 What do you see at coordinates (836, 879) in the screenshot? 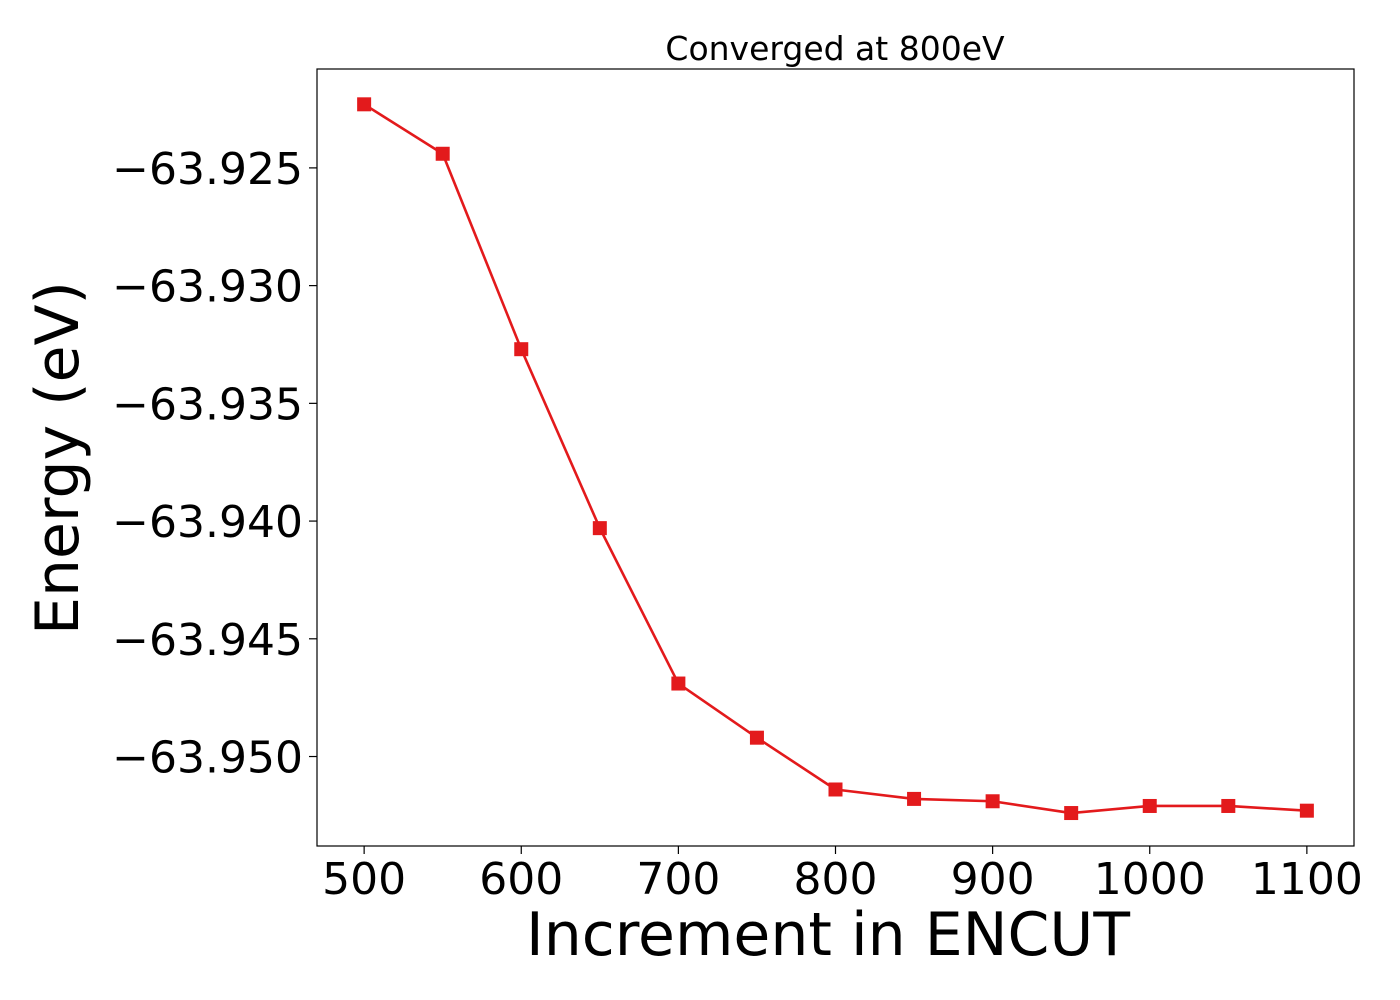
I see `x-tick-label: 800` at bounding box center [836, 879].